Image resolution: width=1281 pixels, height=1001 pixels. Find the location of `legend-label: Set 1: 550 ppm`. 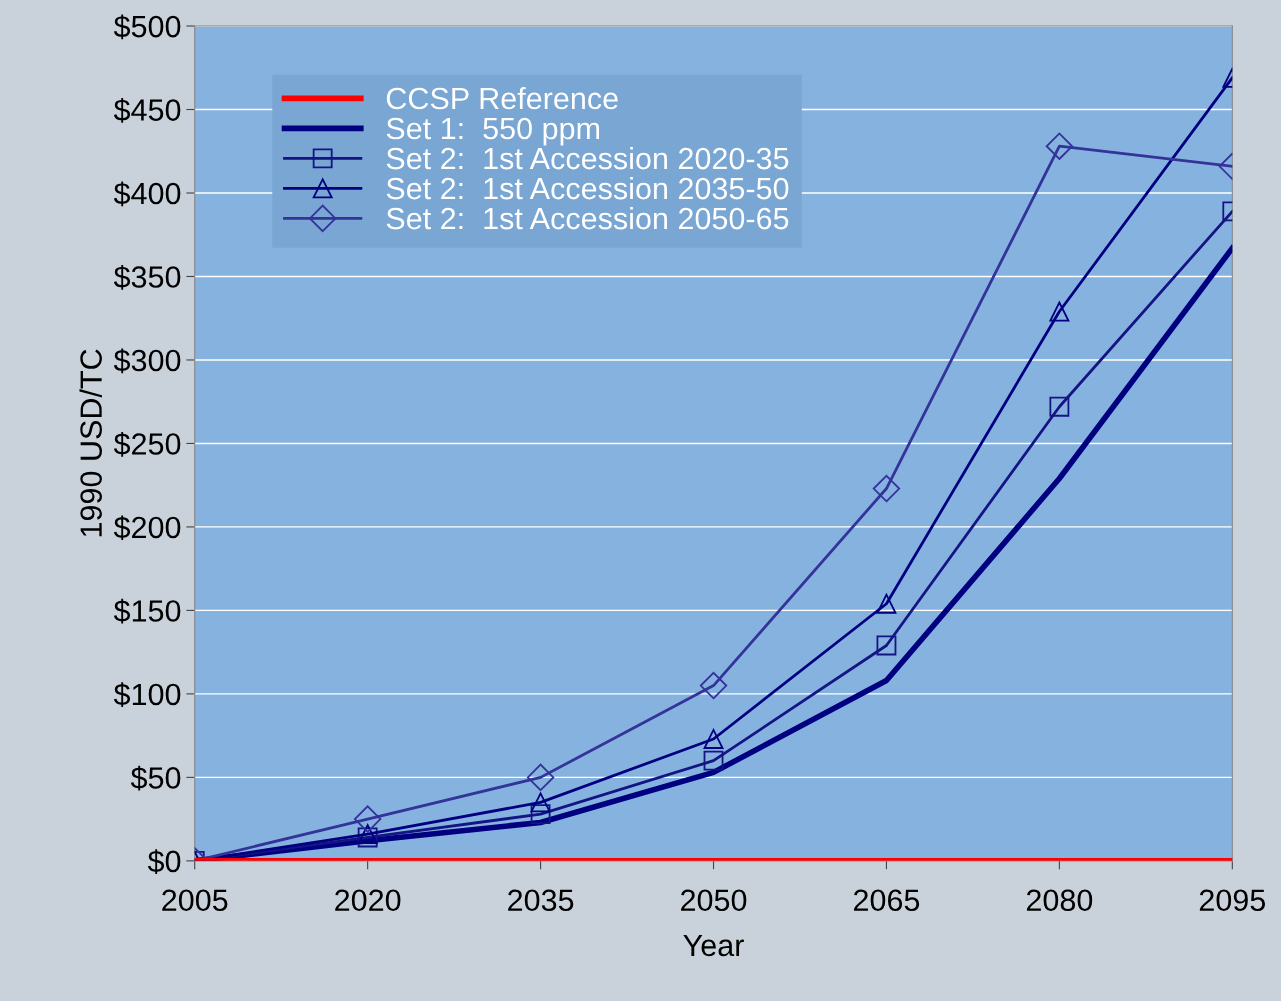

legend-label: Set 1: 550 ppm is located at coordinates (493, 131).